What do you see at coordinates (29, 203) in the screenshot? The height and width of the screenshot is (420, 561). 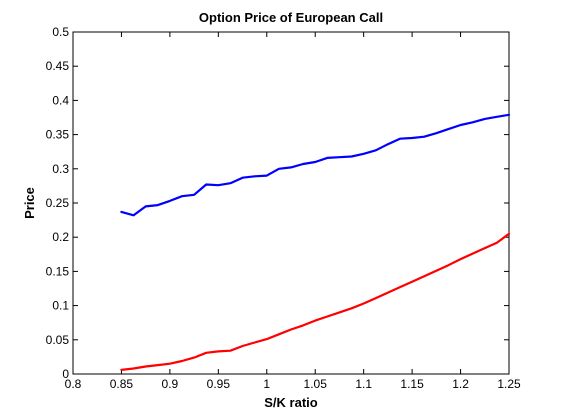 I see `y-axis-title: Price` at bounding box center [29, 203].